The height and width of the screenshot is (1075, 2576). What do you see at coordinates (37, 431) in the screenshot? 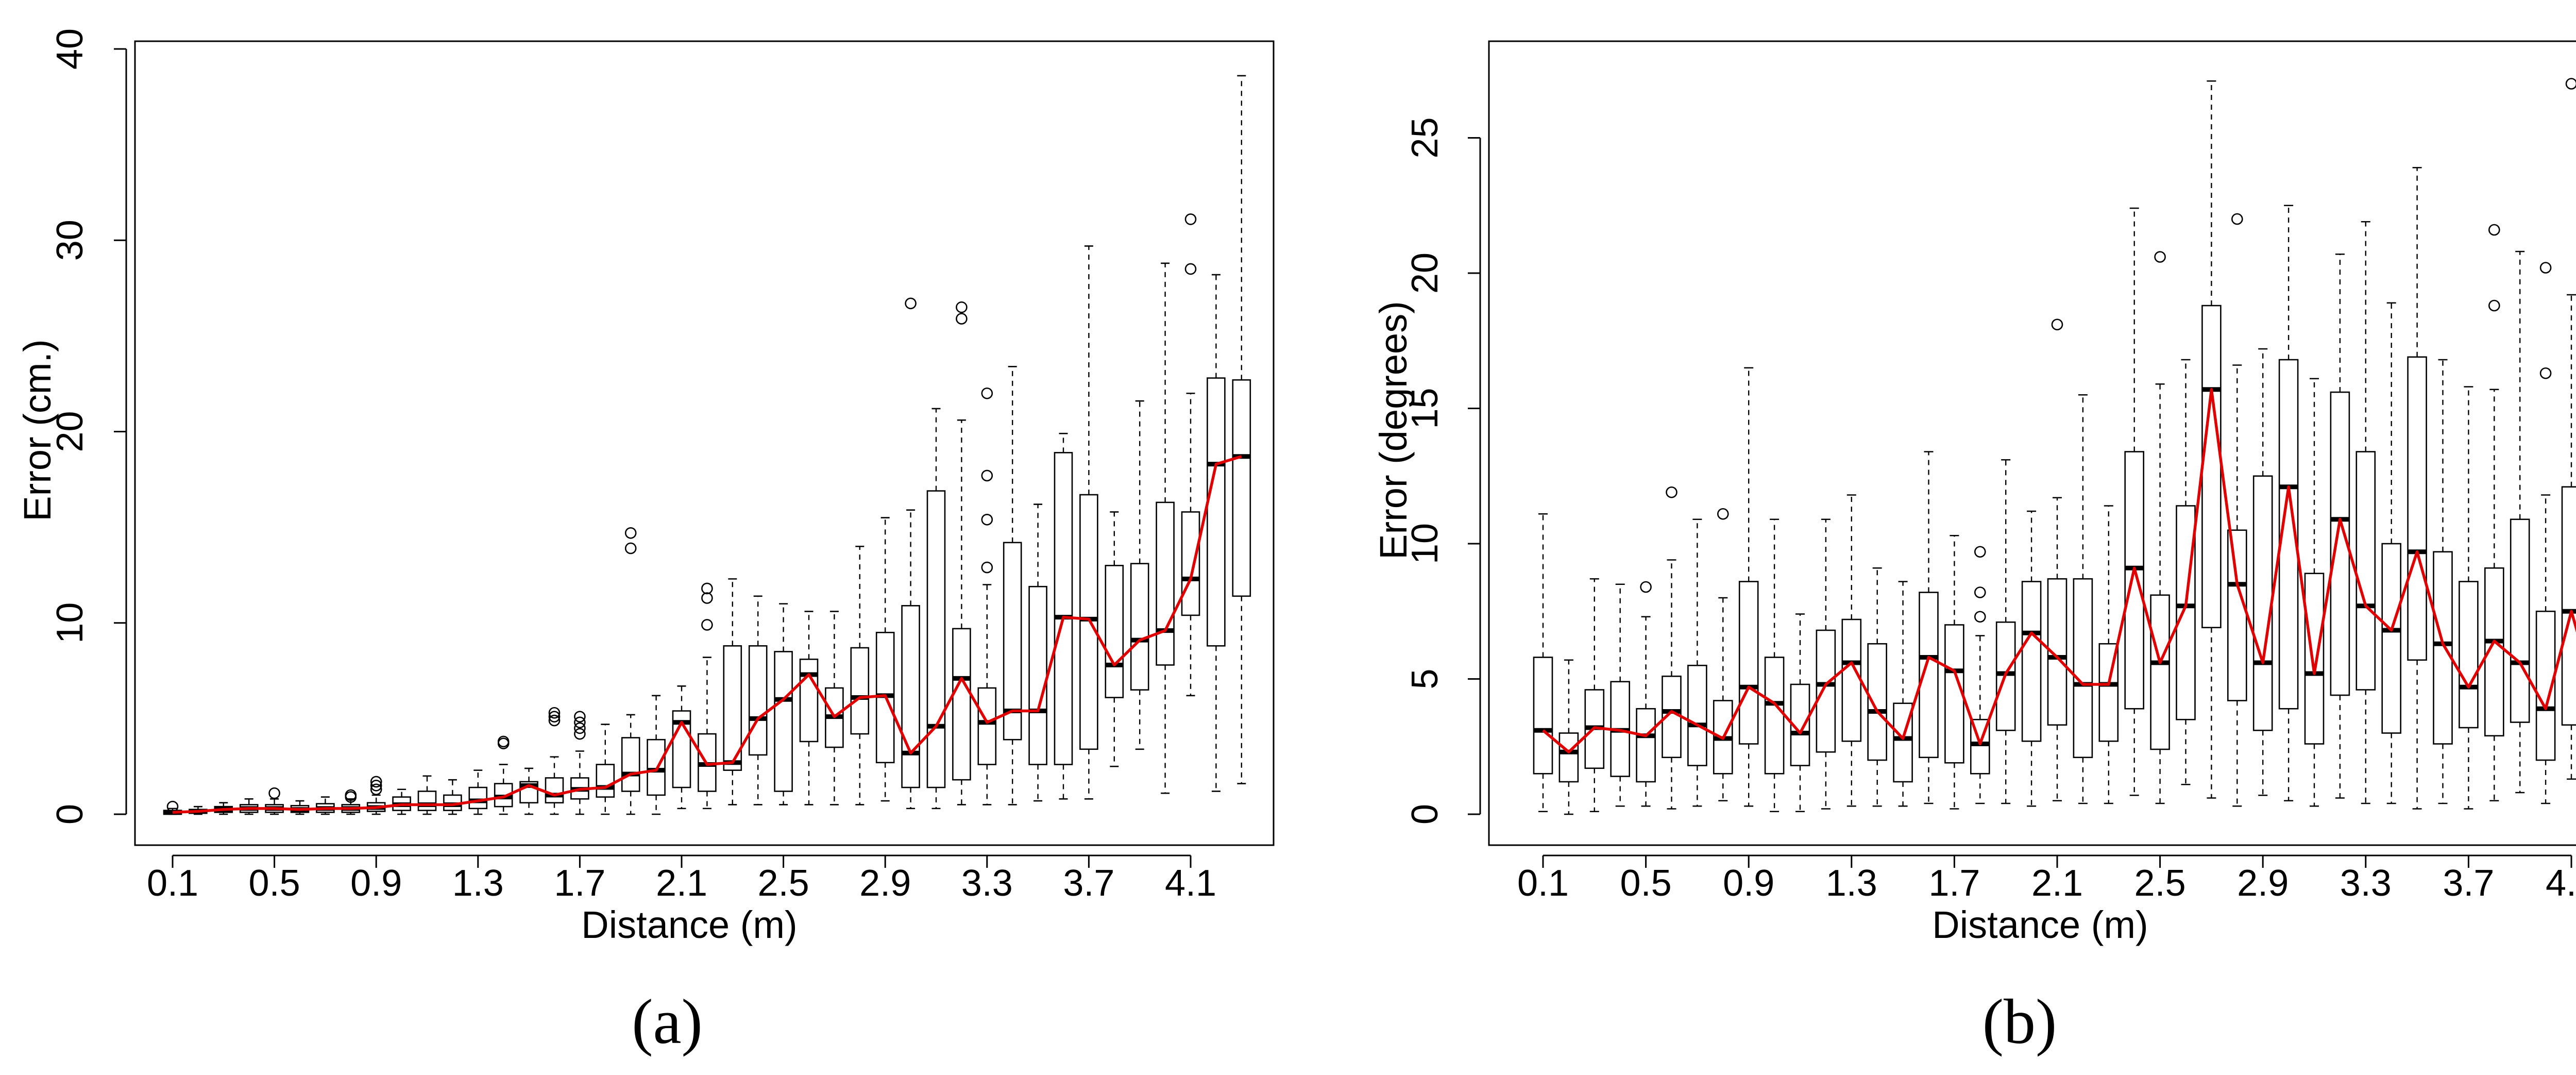
I see `y-axis-title-a: Error (cm.)` at bounding box center [37, 431].